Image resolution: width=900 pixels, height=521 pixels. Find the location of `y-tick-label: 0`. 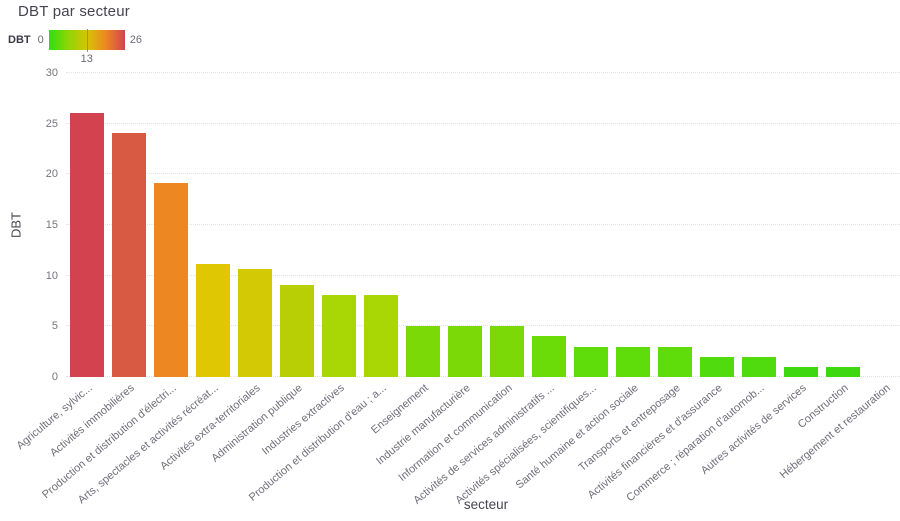

y-tick-label: 0 is located at coordinates (54, 377).